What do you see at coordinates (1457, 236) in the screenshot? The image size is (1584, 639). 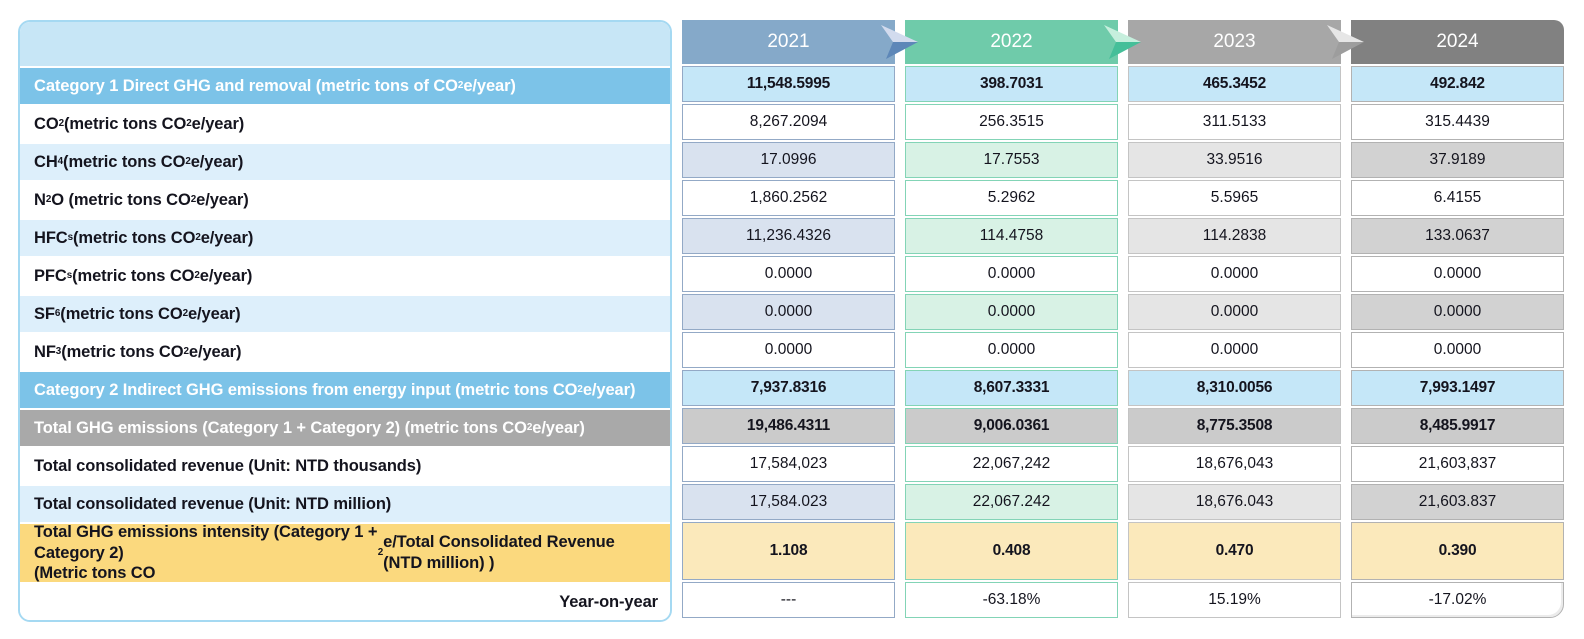 I see `cell-hfcs-2024: 133.0637` at bounding box center [1457, 236].